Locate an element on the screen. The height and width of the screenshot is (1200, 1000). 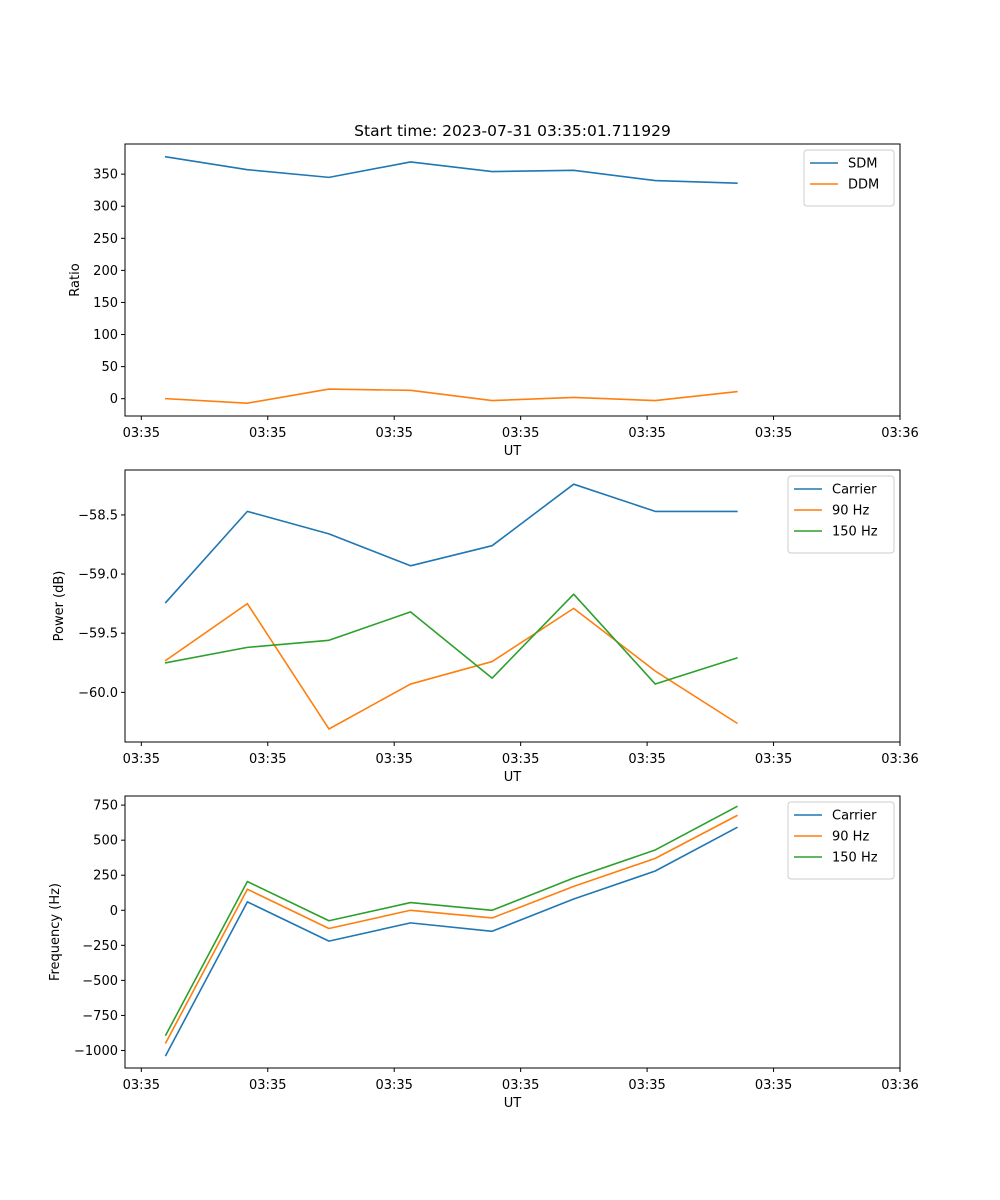
y-tick-label: −58.5 is located at coordinates (98, 515).